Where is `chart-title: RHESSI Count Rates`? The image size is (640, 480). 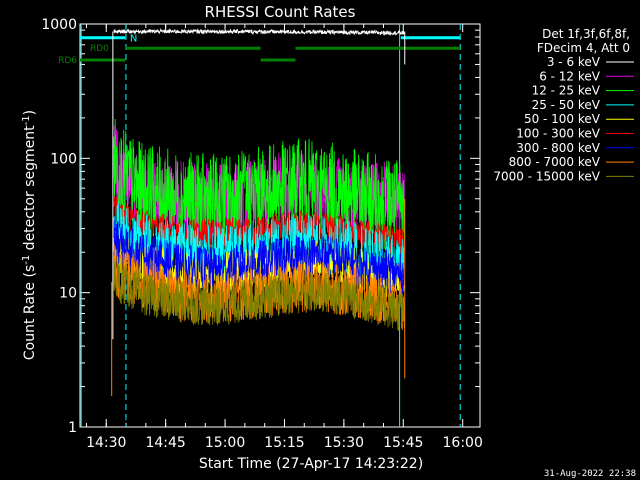
chart-title: RHESSI Count Rates is located at coordinates (280, 12).